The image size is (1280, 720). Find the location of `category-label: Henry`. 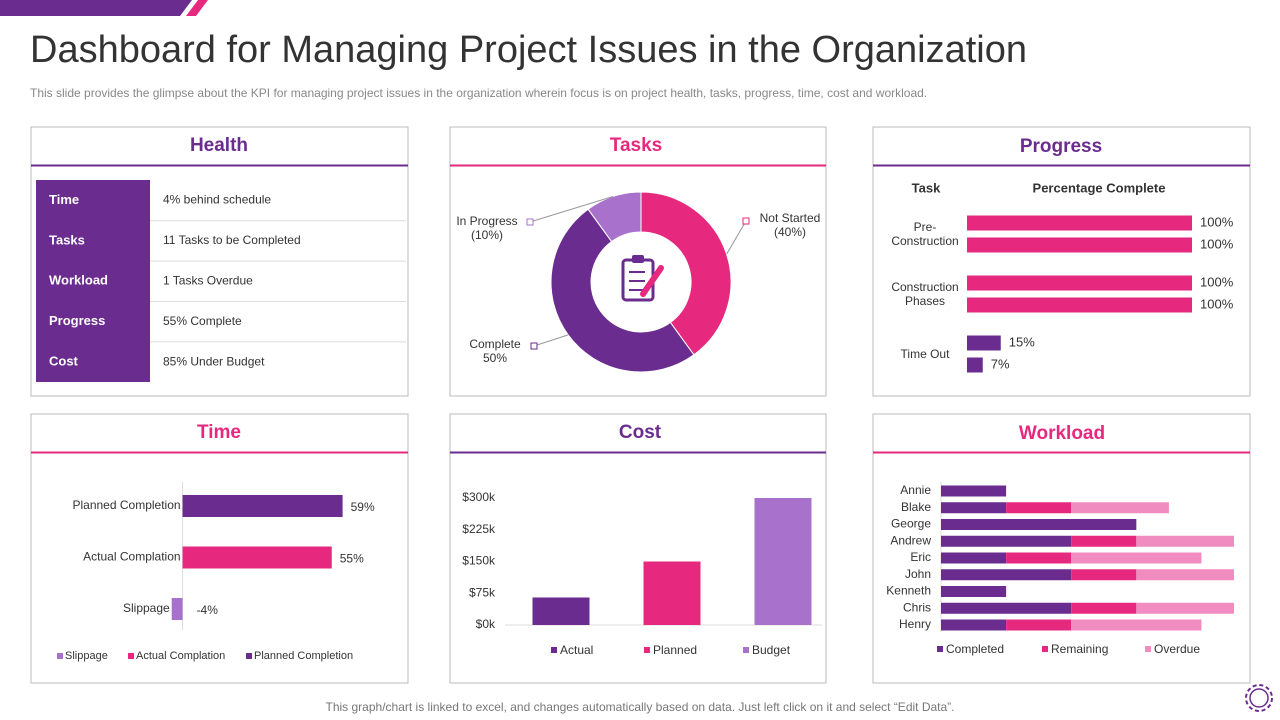

category-label: Henry is located at coordinates (915, 624).